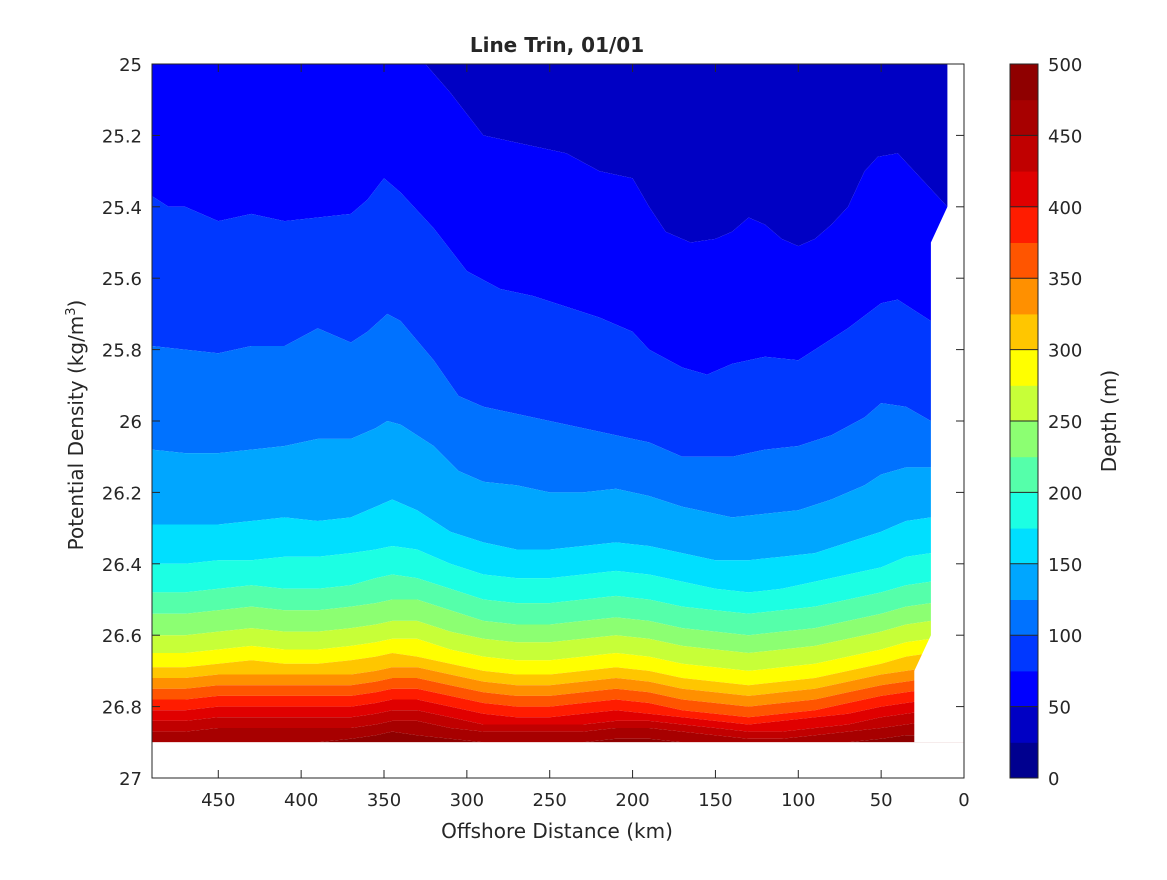 The height and width of the screenshot is (880, 1167). I want to click on x-tick-label: 450, so click(218, 800).